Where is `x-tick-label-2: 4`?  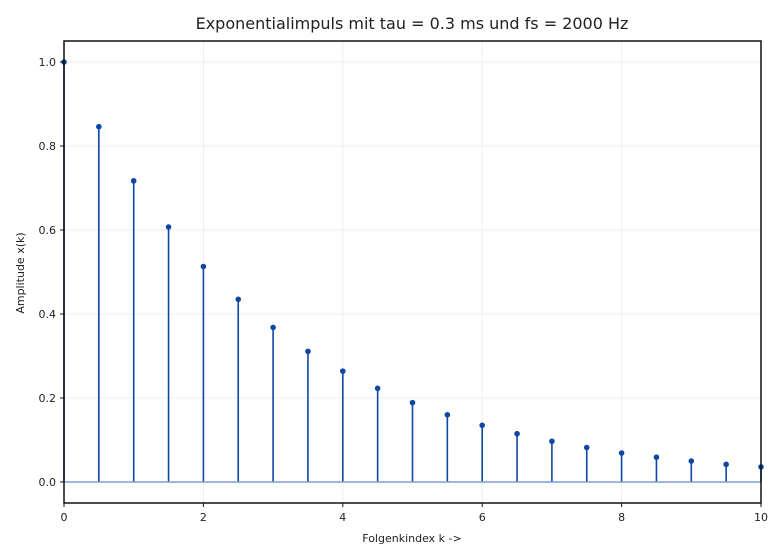 x-tick-label-2: 4 is located at coordinates (342, 517).